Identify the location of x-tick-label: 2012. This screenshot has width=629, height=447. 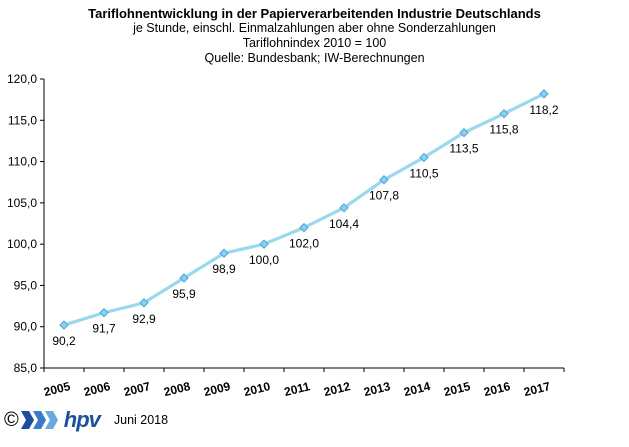
(337, 389).